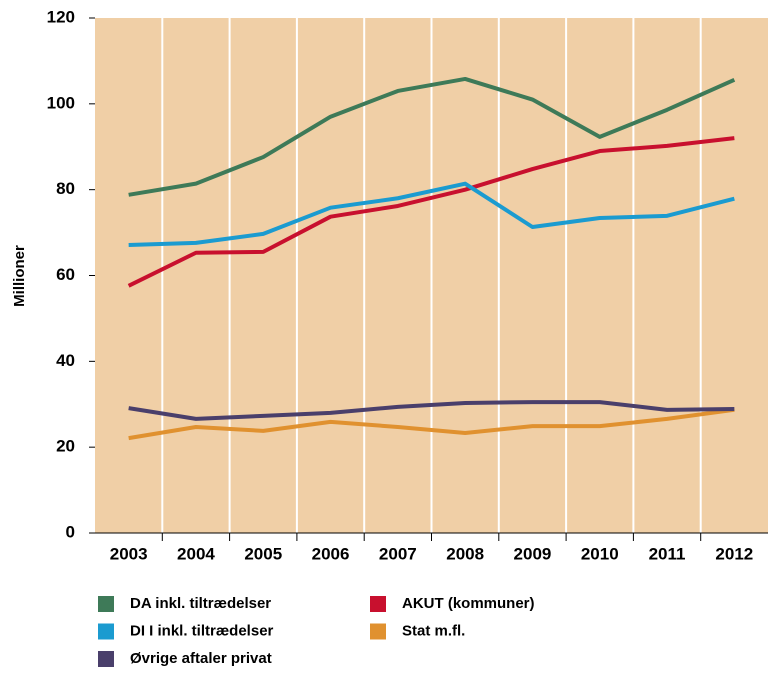 The image size is (768, 682). Describe the element at coordinates (433, 630) in the screenshot. I see `legend-label: Stat m.fl.` at that location.